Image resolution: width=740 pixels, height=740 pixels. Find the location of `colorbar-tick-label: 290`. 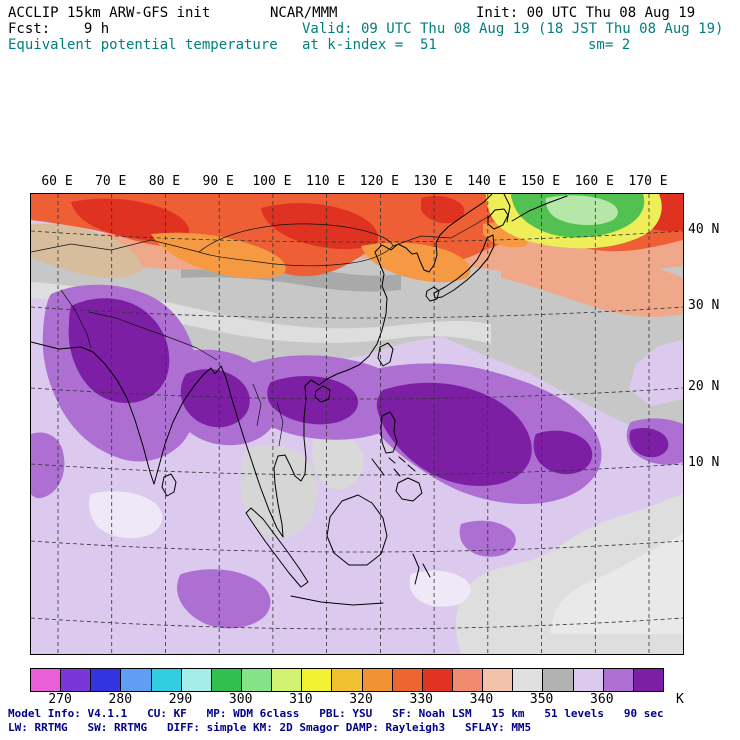

colorbar-tick-label: 290 is located at coordinates (180, 699).